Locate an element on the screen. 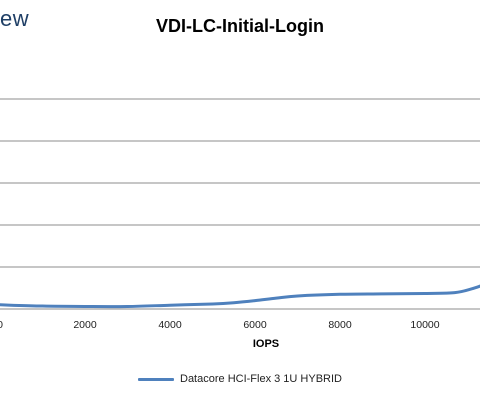  series-lines is located at coordinates (240, 296).